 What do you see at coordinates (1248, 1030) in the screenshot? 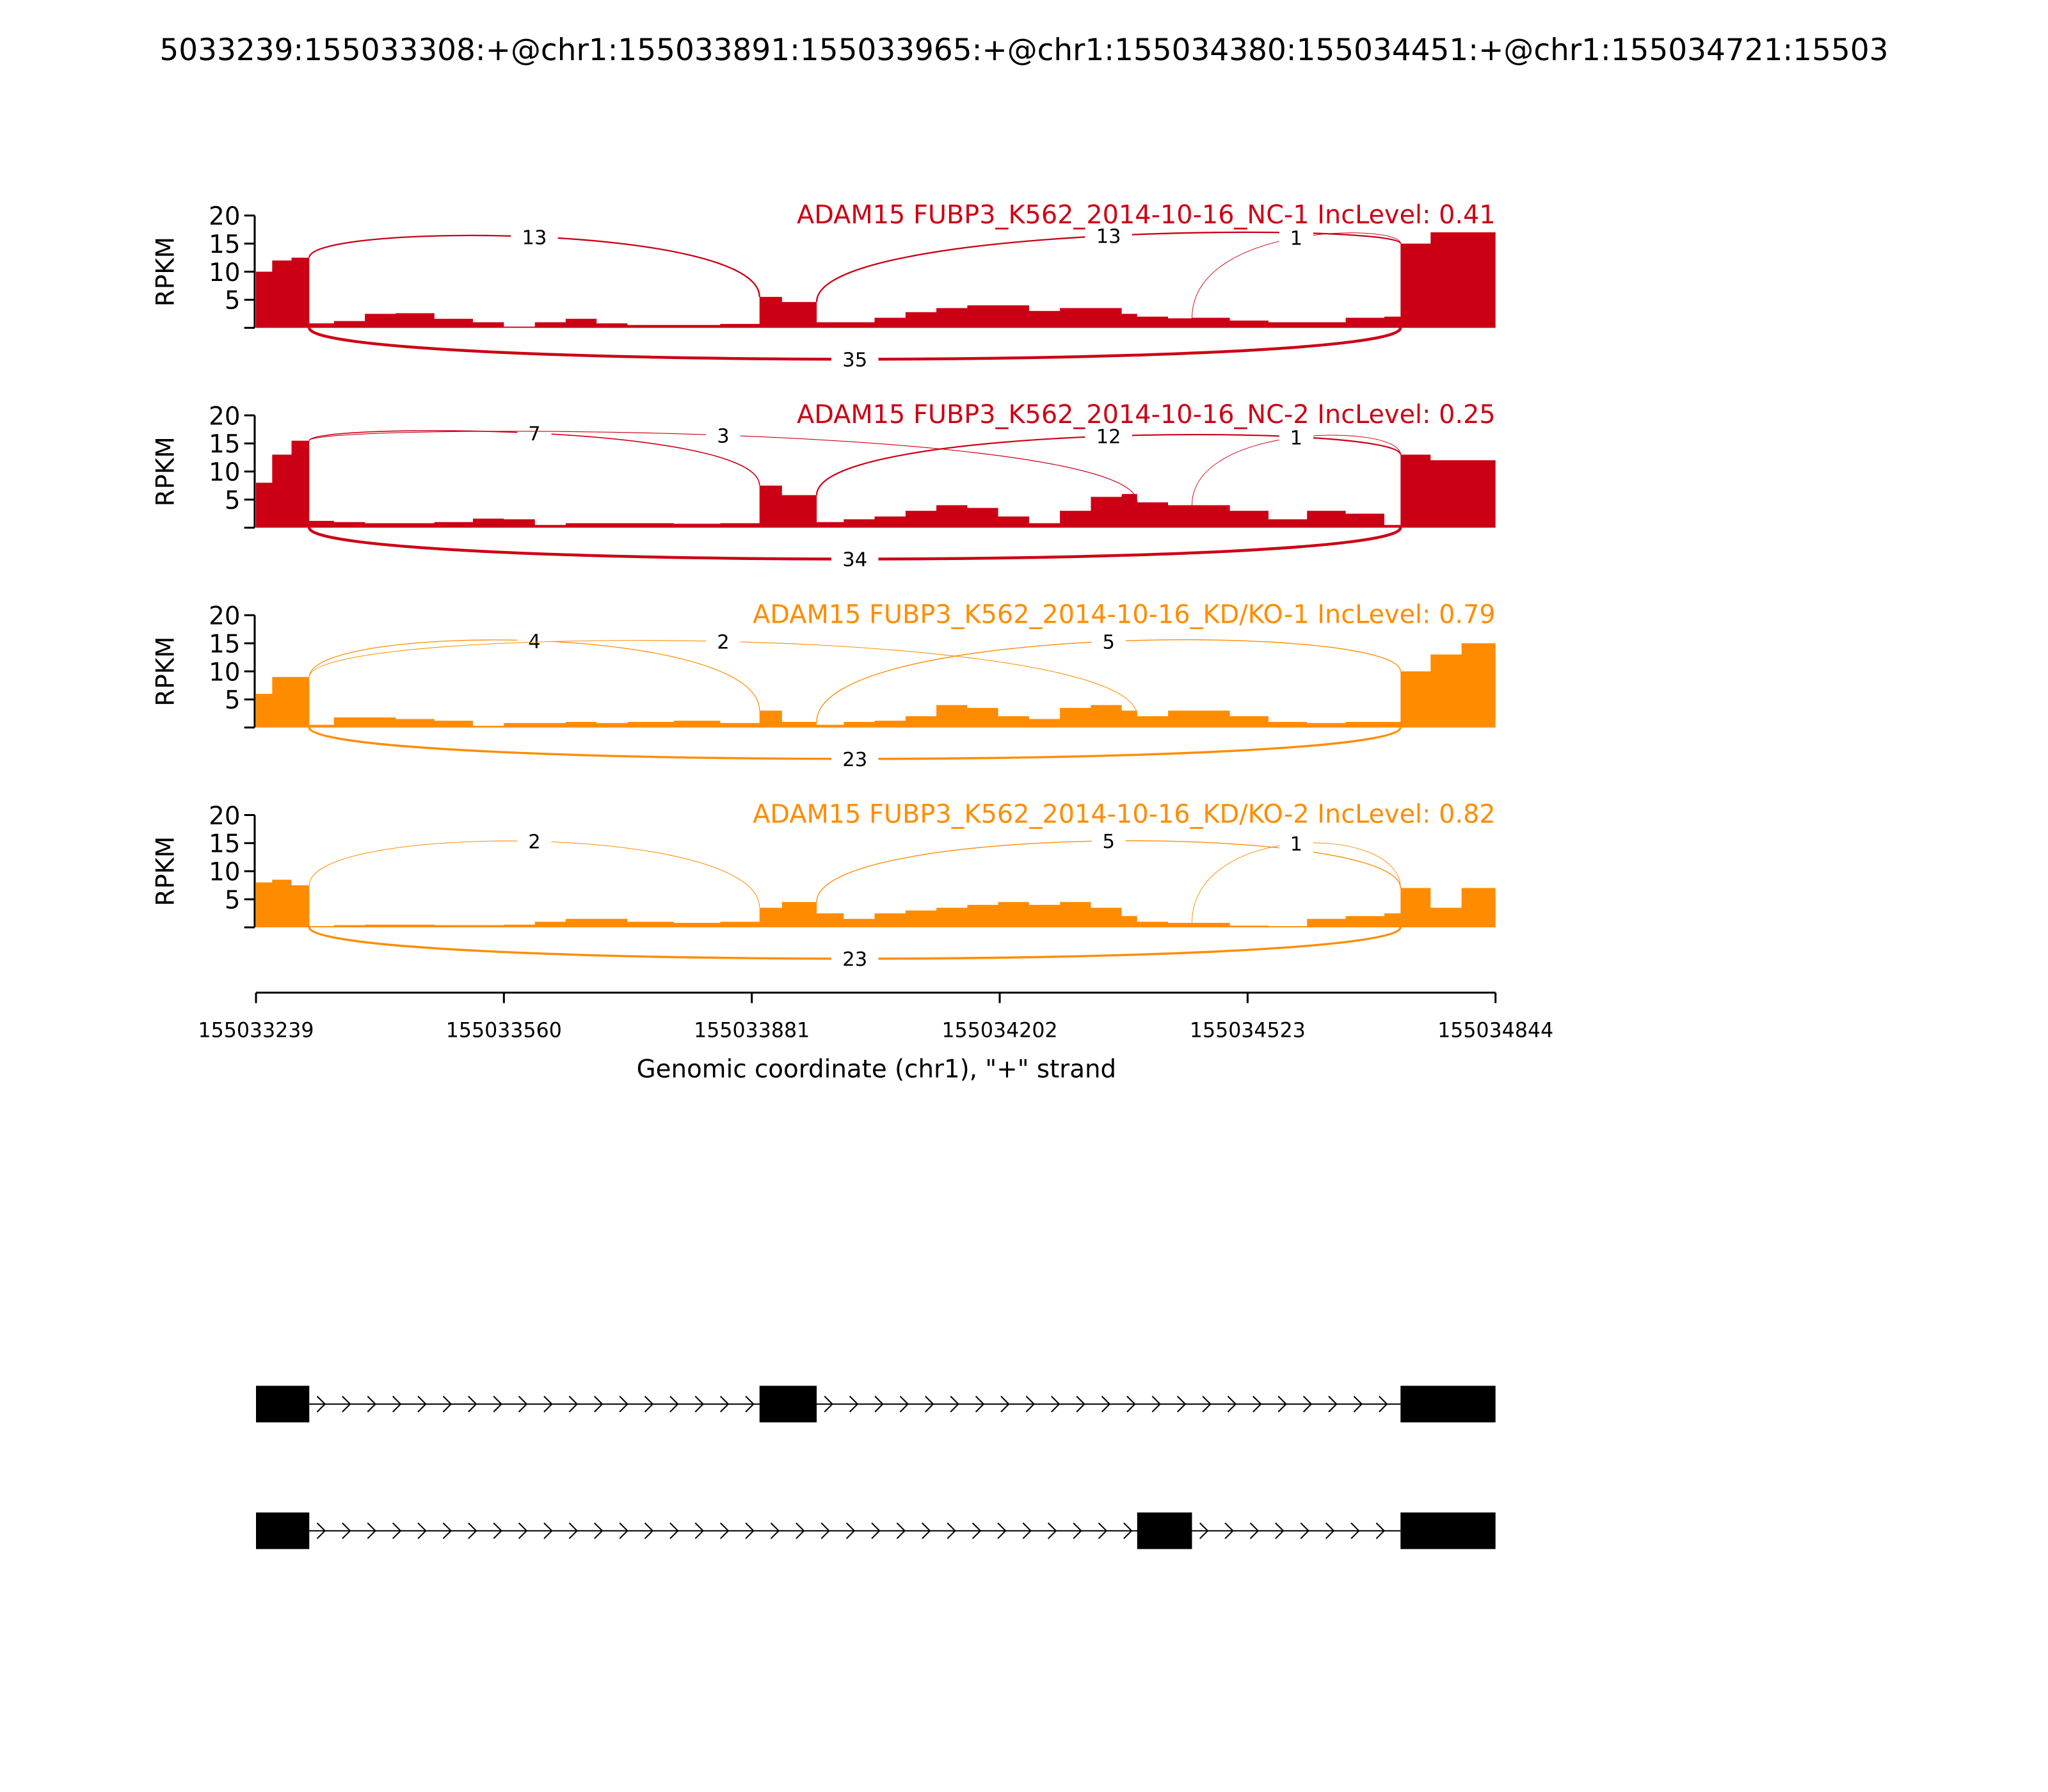
I see `x-tick-label: 155034523` at bounding box center [1248, 1030].